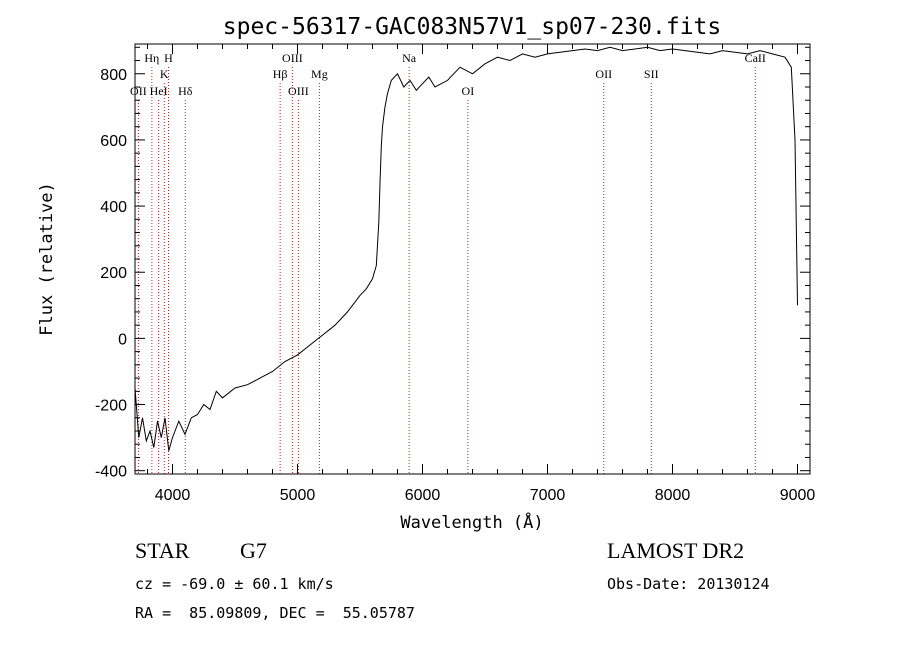 The image size is (900, 649). Describe the element at coordinates (113, 207) in the screenshot. I see `y-tick-label: 400` at that location.